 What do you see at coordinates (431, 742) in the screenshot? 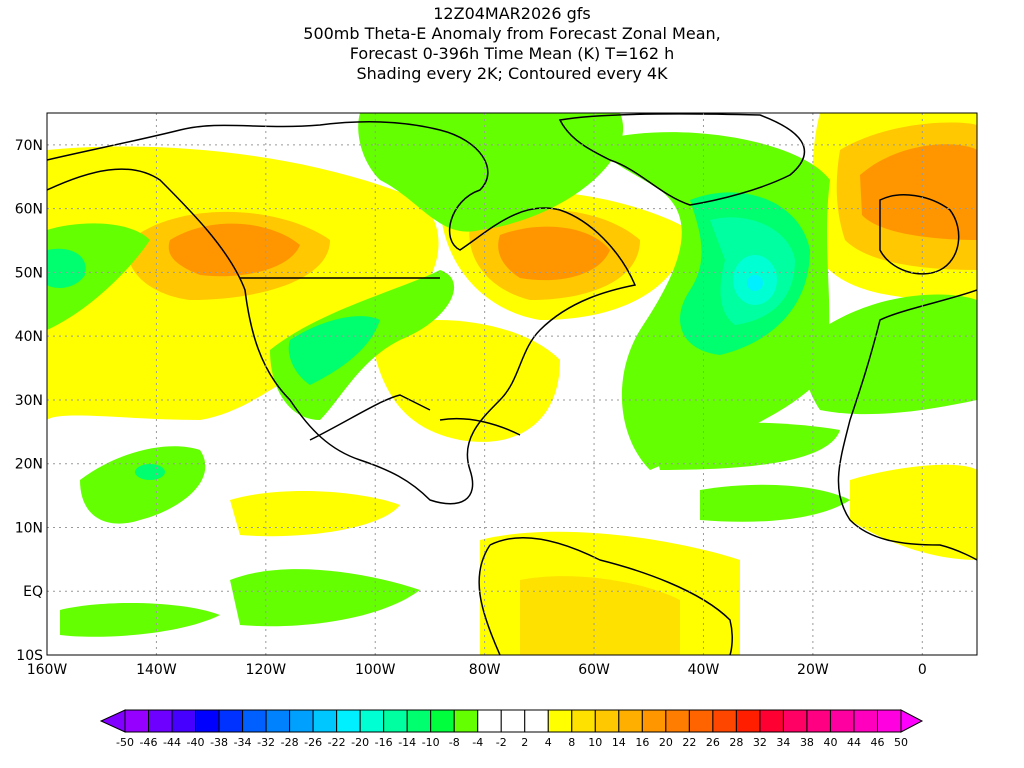
I see `colorbar-label: -10` at bounding box center [431, 742].